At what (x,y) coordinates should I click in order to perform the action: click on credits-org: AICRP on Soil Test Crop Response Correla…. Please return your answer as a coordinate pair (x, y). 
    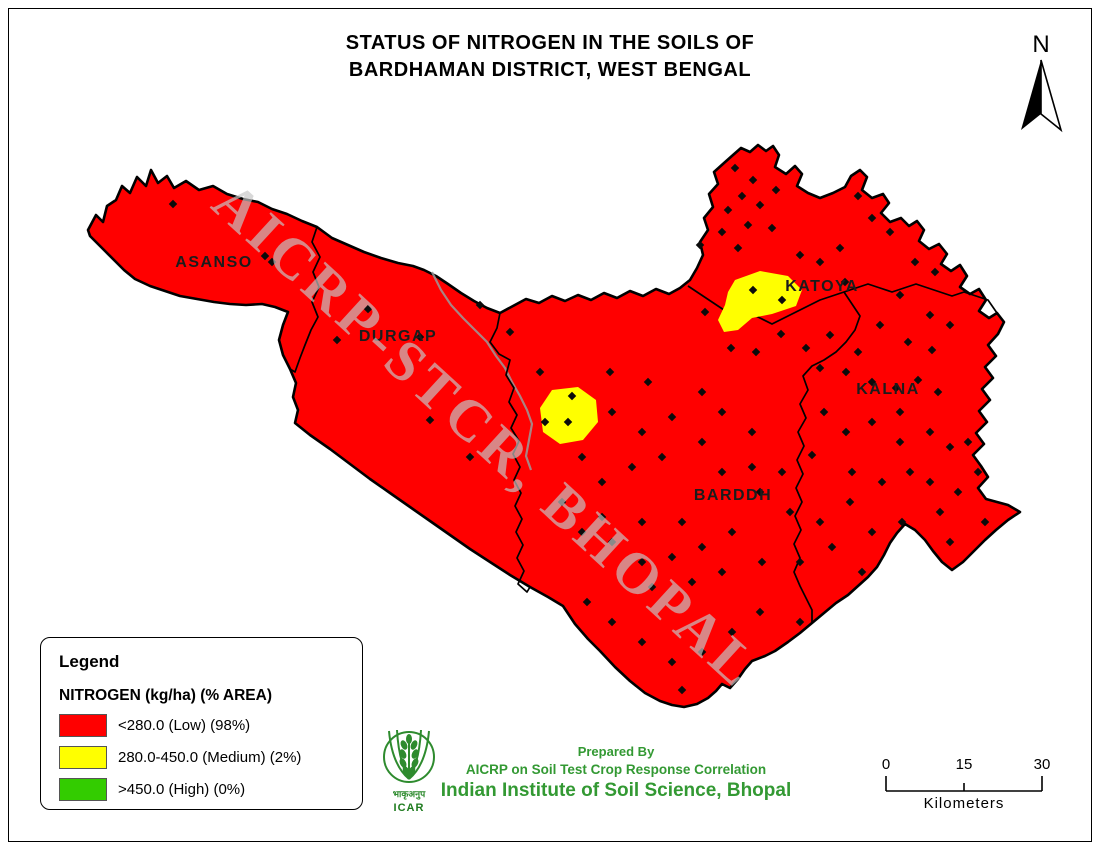
    Looking at the image, I should click on (616, 769).